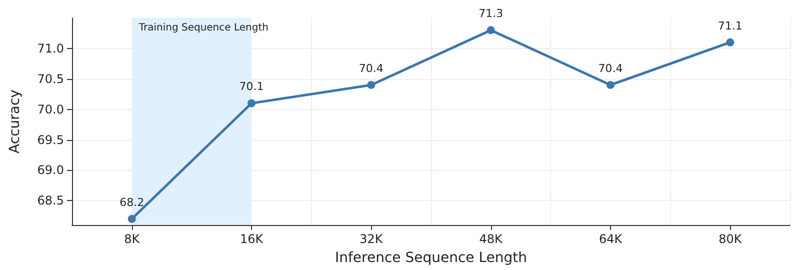 The image size is (800, 270). Describe the element at coordinates (251, 87) in the screenshot. I see `data-label: 70.1` at that location.